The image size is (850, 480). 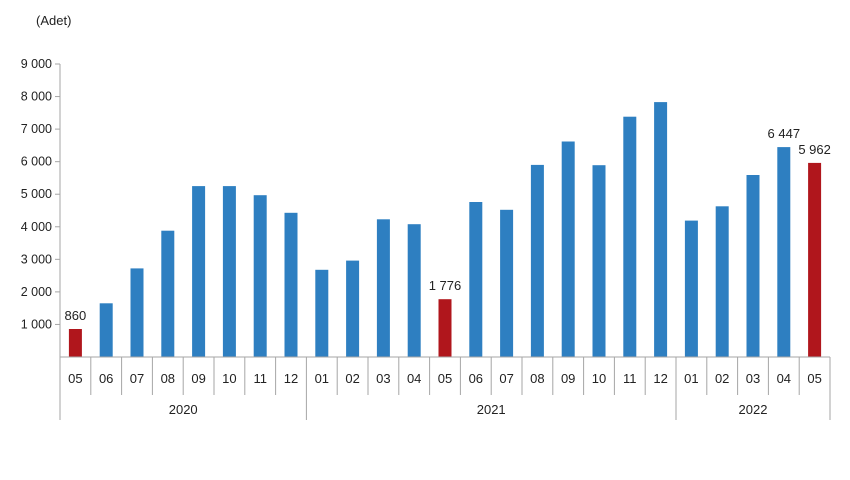 What do you see at coordinates (814, 149) in the screenshot?
I see `data-label: 5 962` at bounding box center [814, 149].